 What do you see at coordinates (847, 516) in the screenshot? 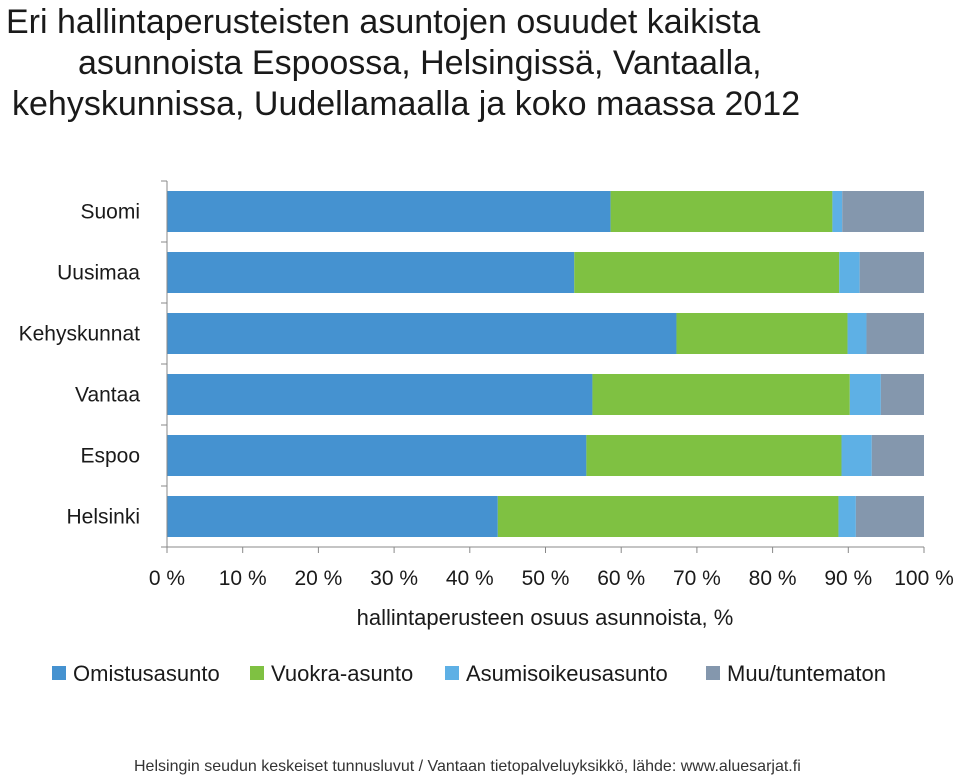
I see `bar-helsinki-asumisoikeusasunto` at bounding box center [847, 516].